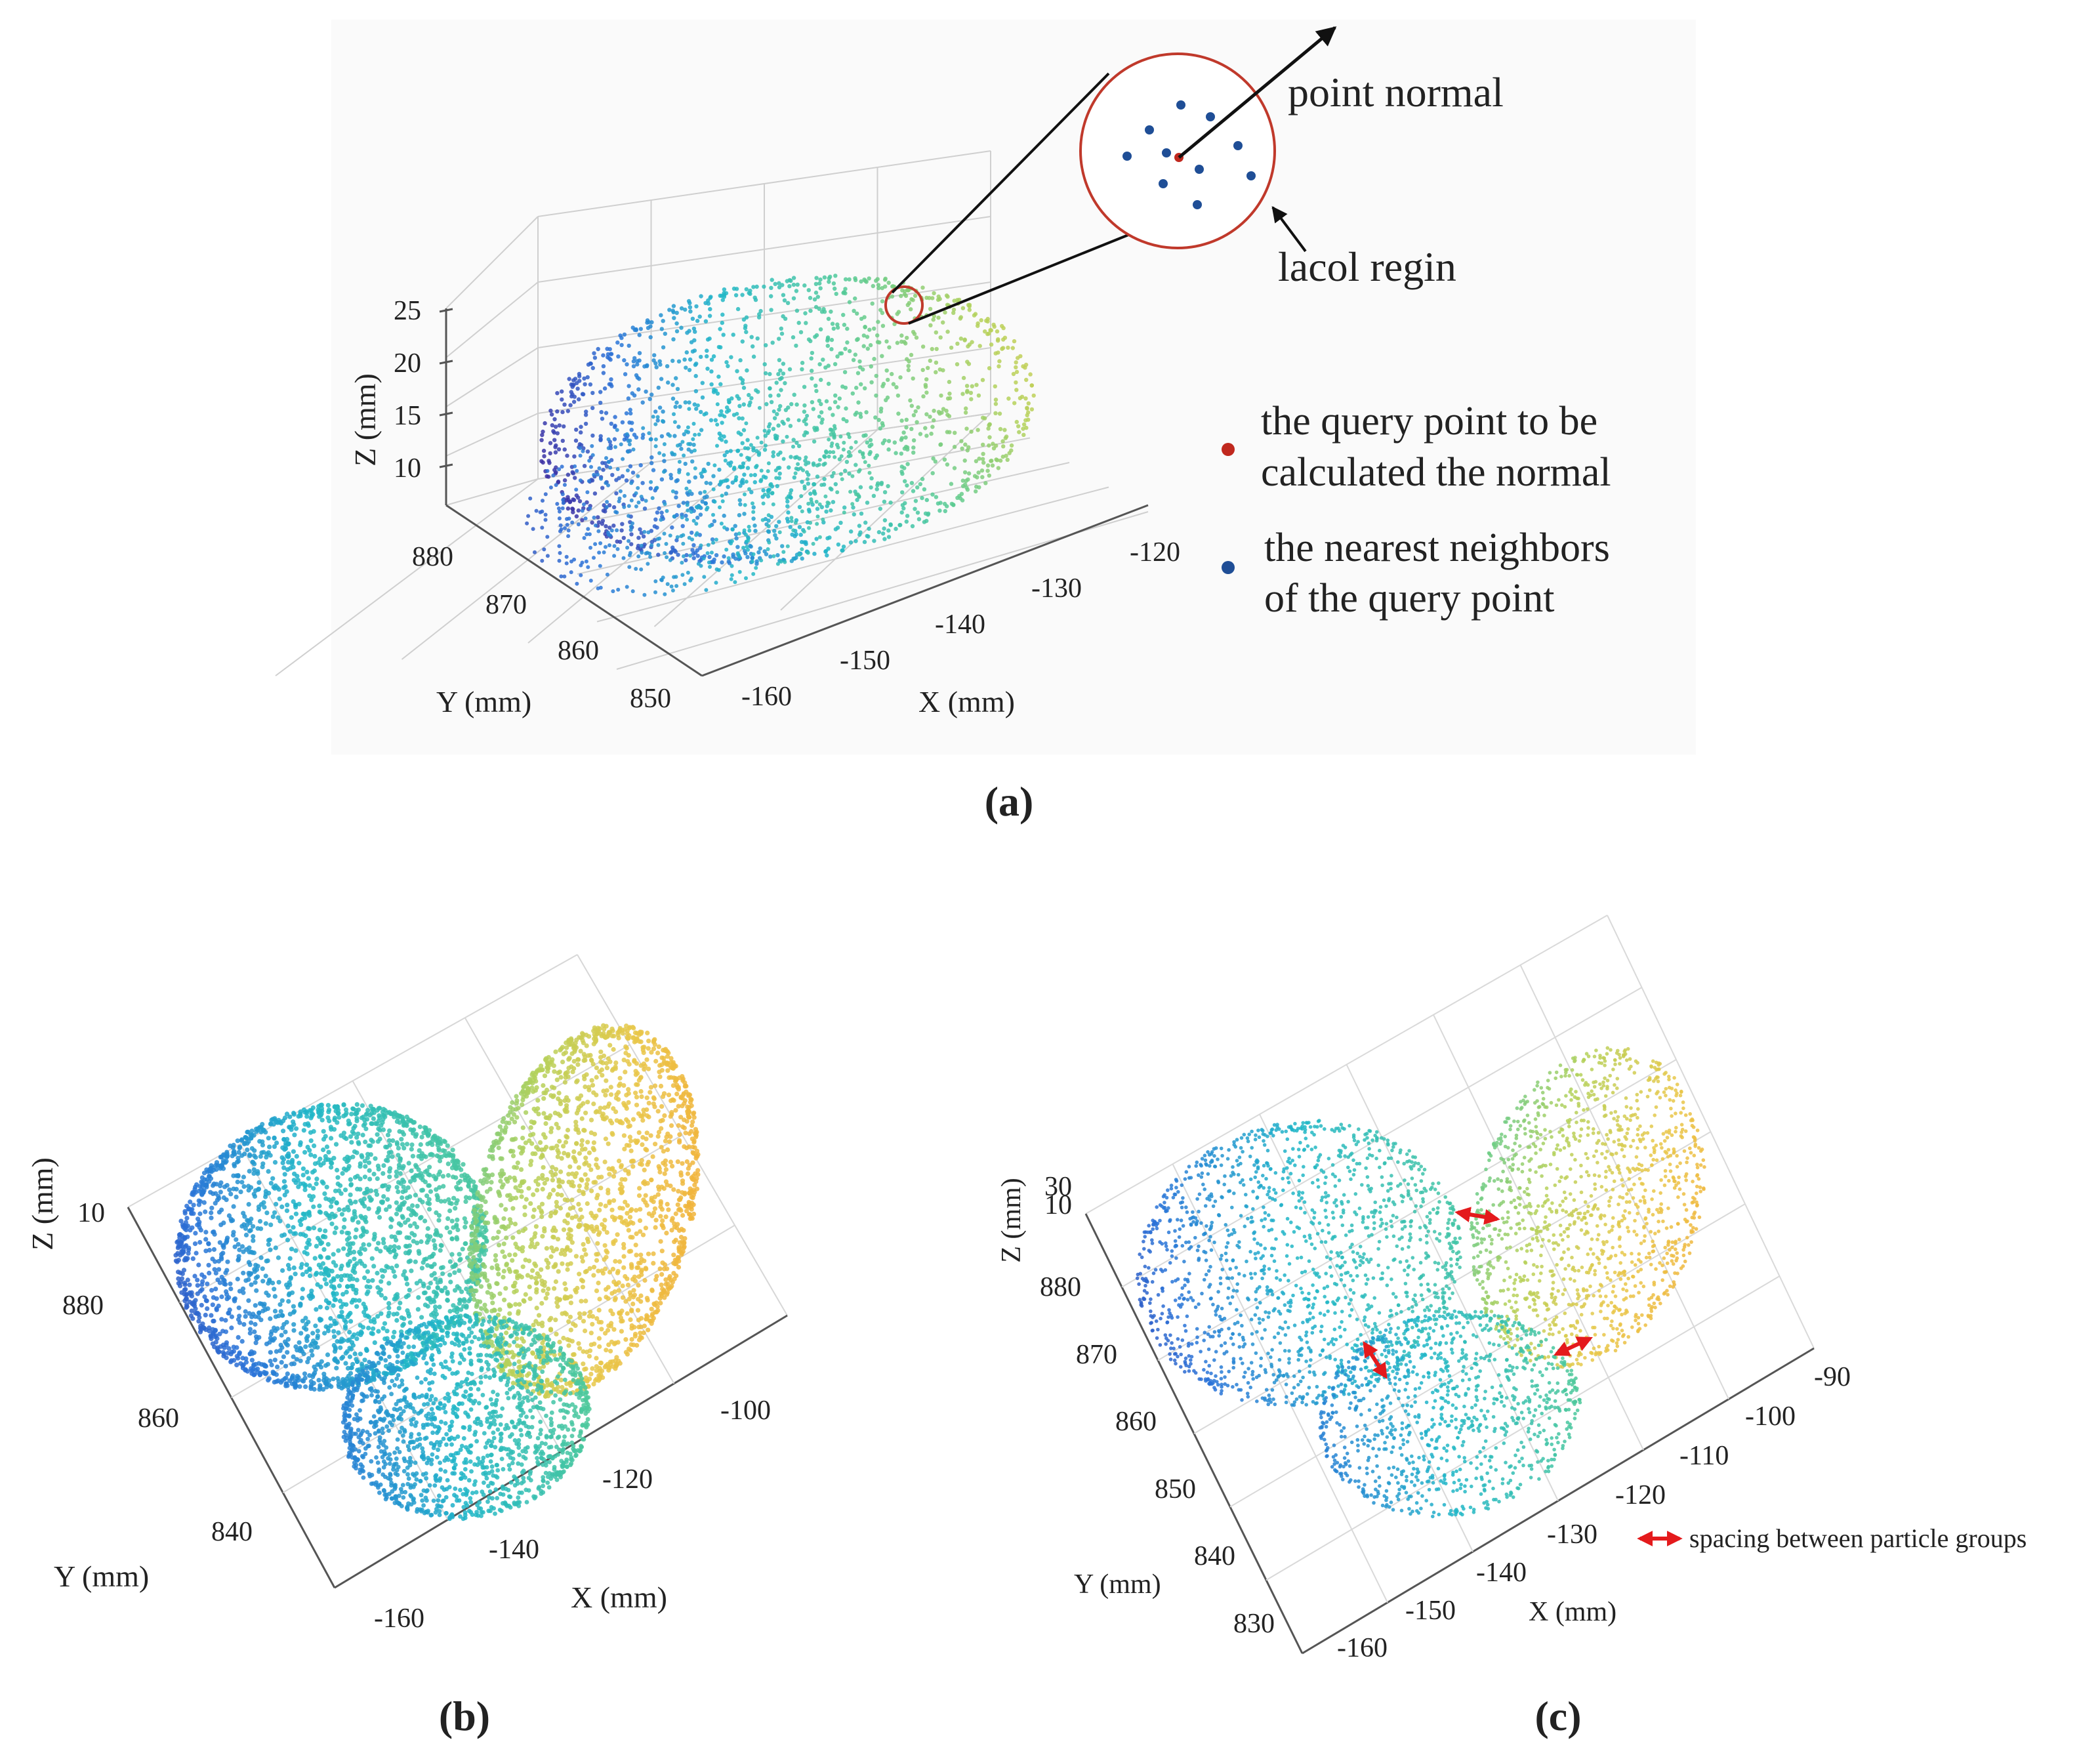 Image resolution: width=2100 pixels, height=1759 pixels. What do you see at coordinates (408, 311) in the screenshot?
I see `a-z-tick: 25` at bounding box center [408, 311].